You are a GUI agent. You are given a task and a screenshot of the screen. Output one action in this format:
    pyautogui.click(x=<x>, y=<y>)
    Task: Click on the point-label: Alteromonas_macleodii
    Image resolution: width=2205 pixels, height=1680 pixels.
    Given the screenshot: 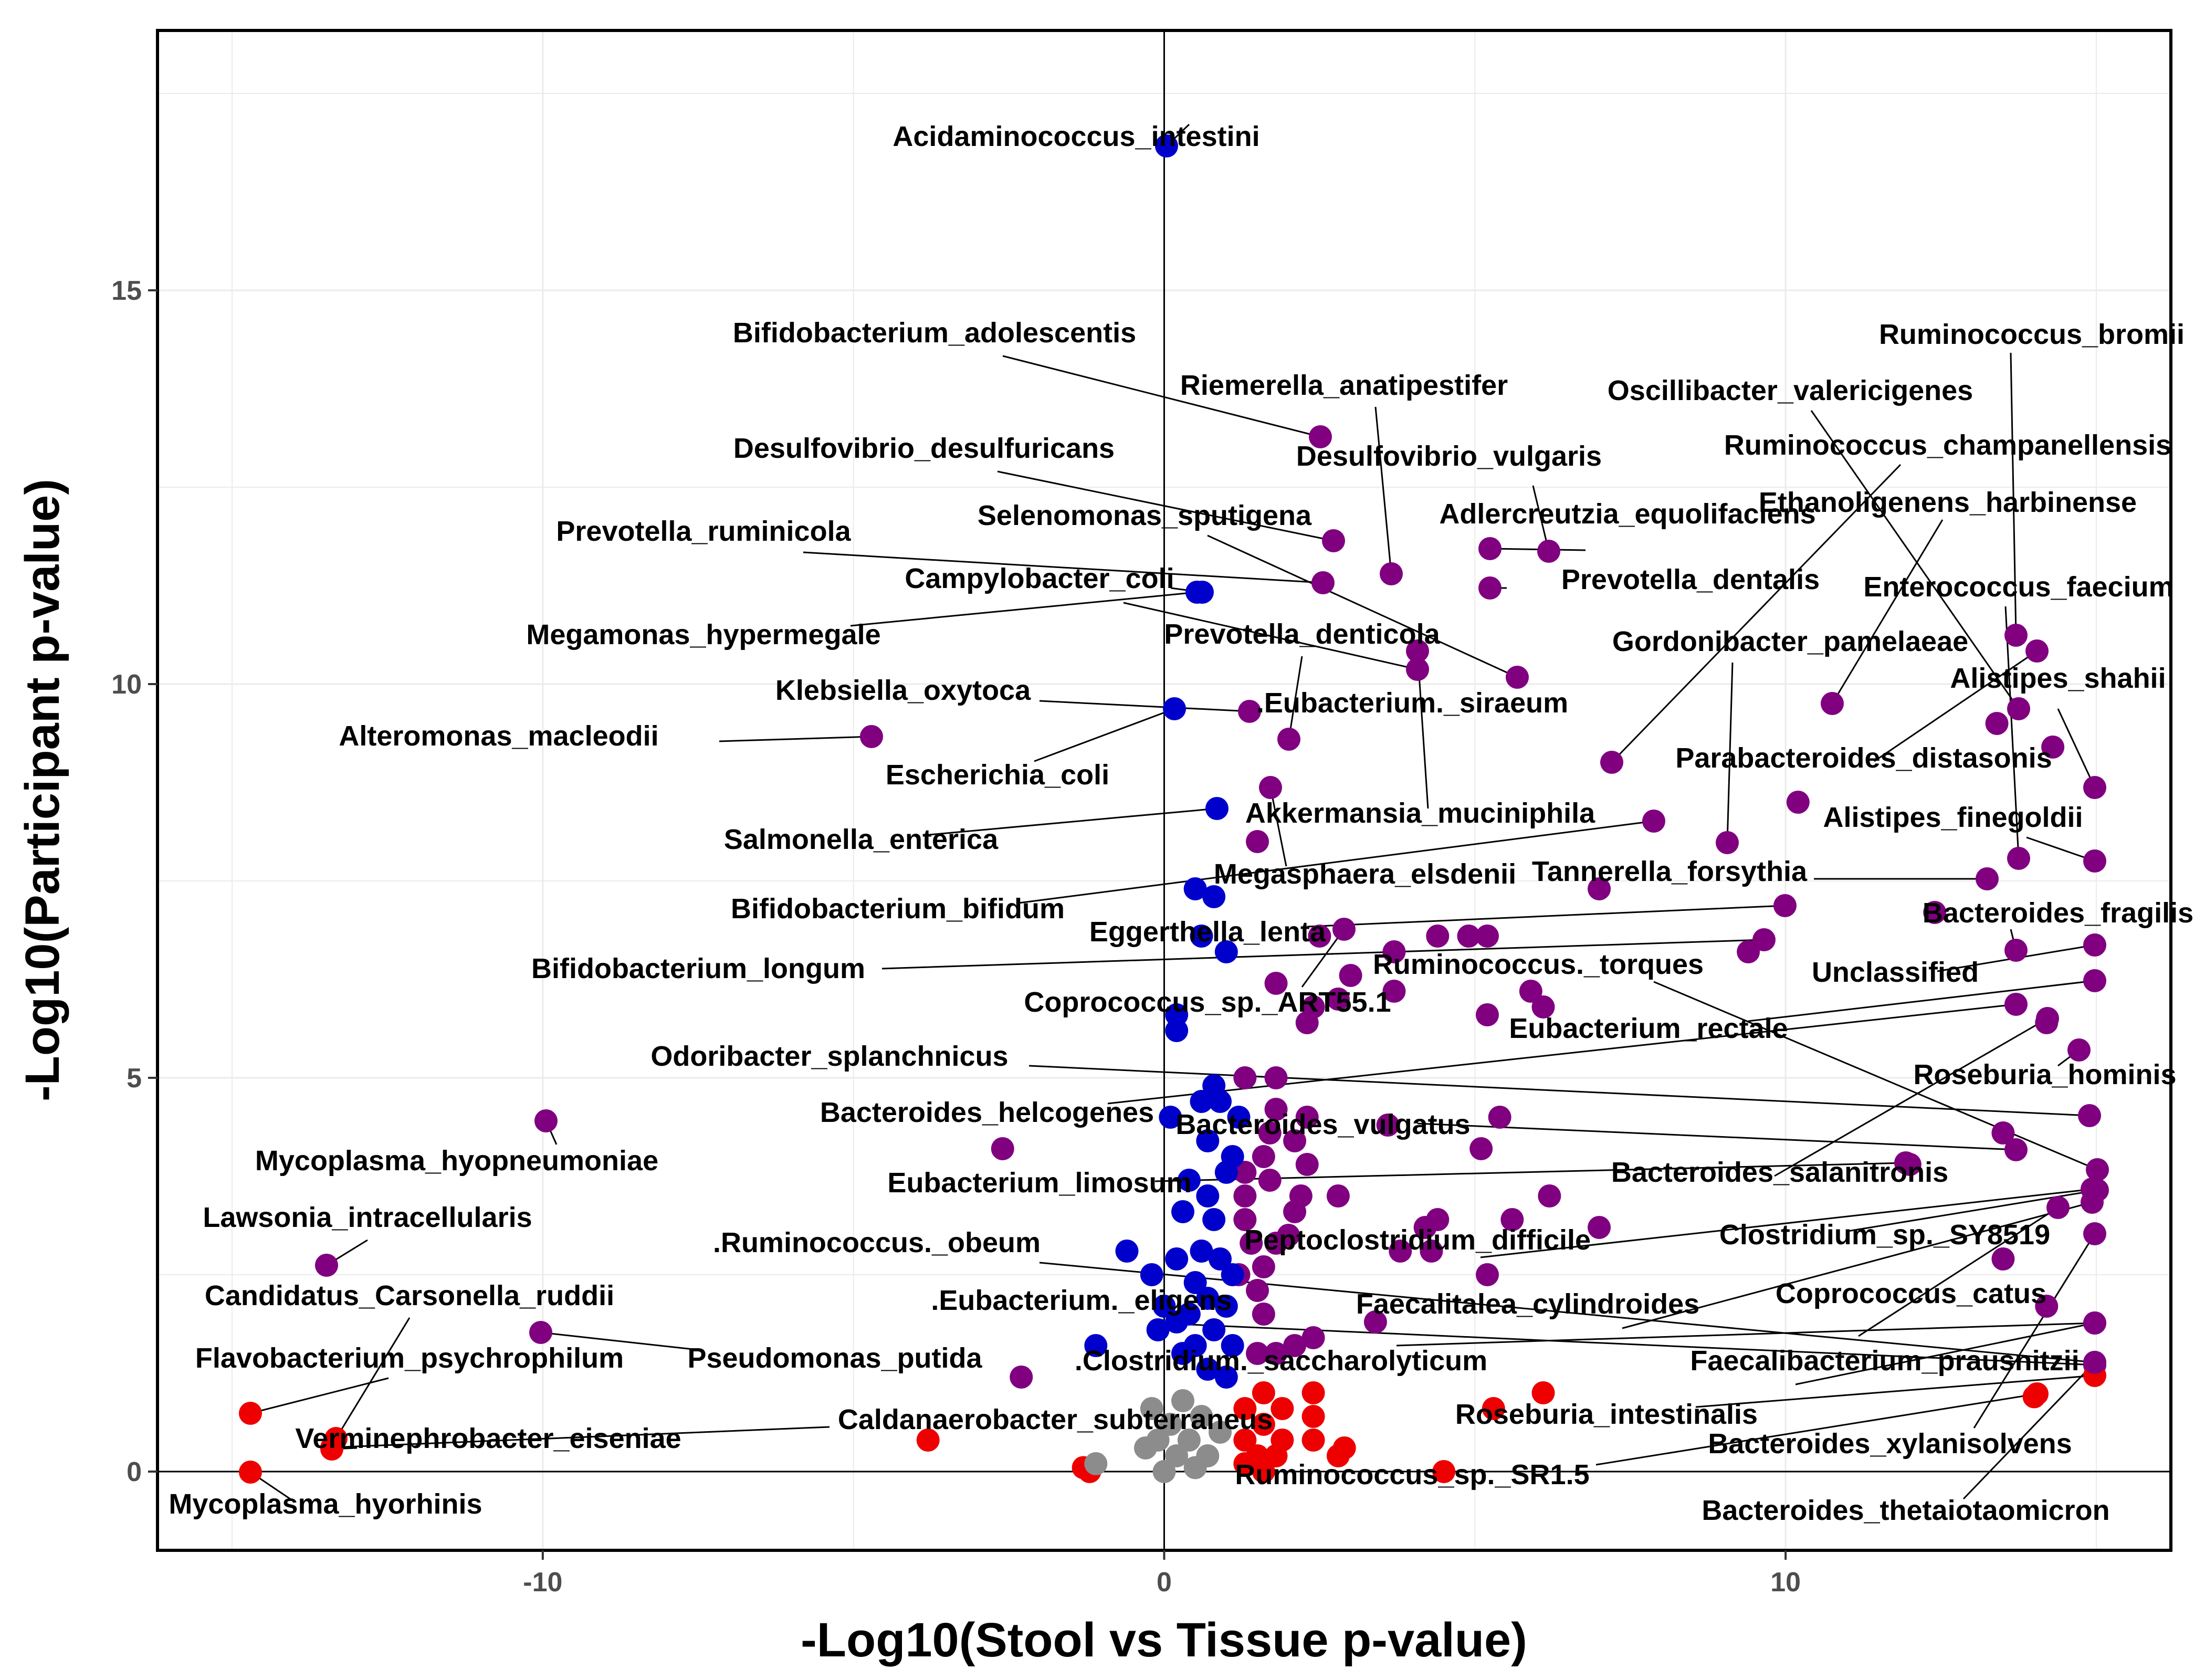 What is the action you would take?
    pyautogui.click(x=498, y=736)
    